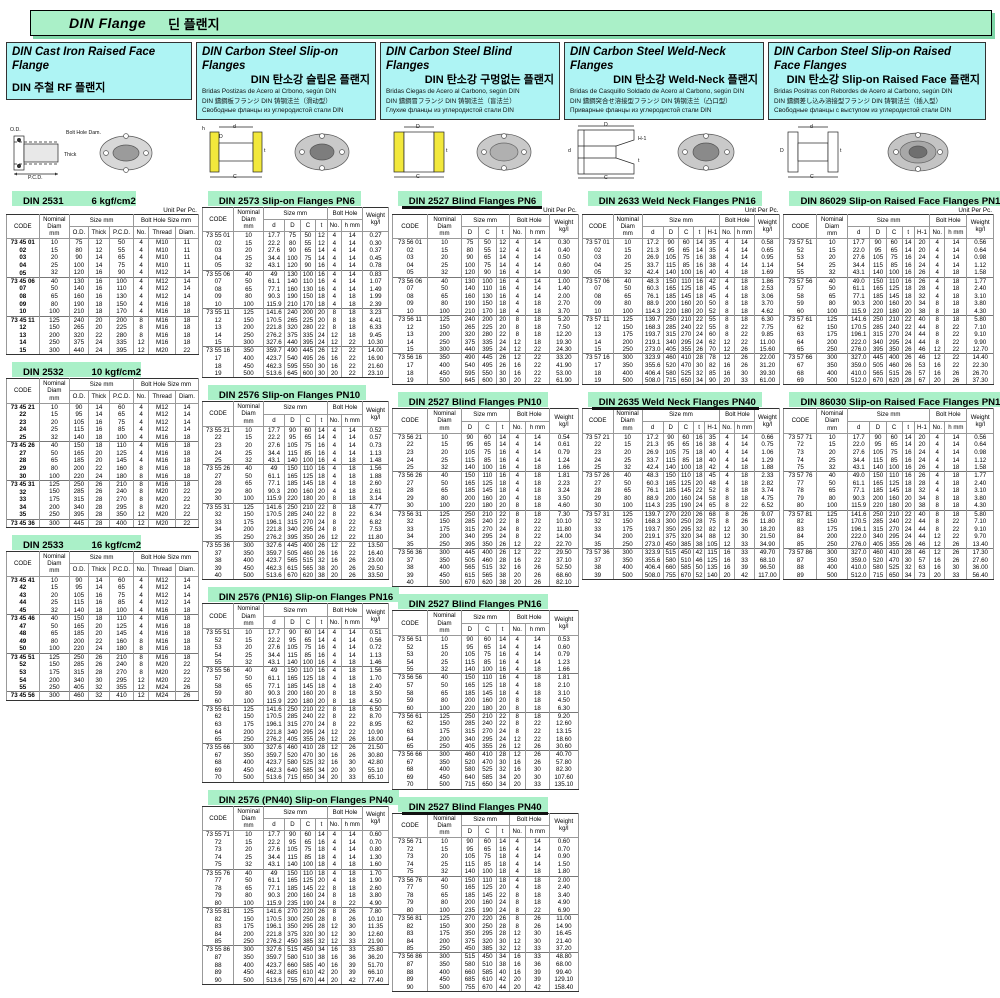 This screenshot has height=998, width=1000. Describe the element at coordinates (485, 724) in the screenshot. I see `table-row: 62 150 285 240 22 8 22 12.60` at that location.